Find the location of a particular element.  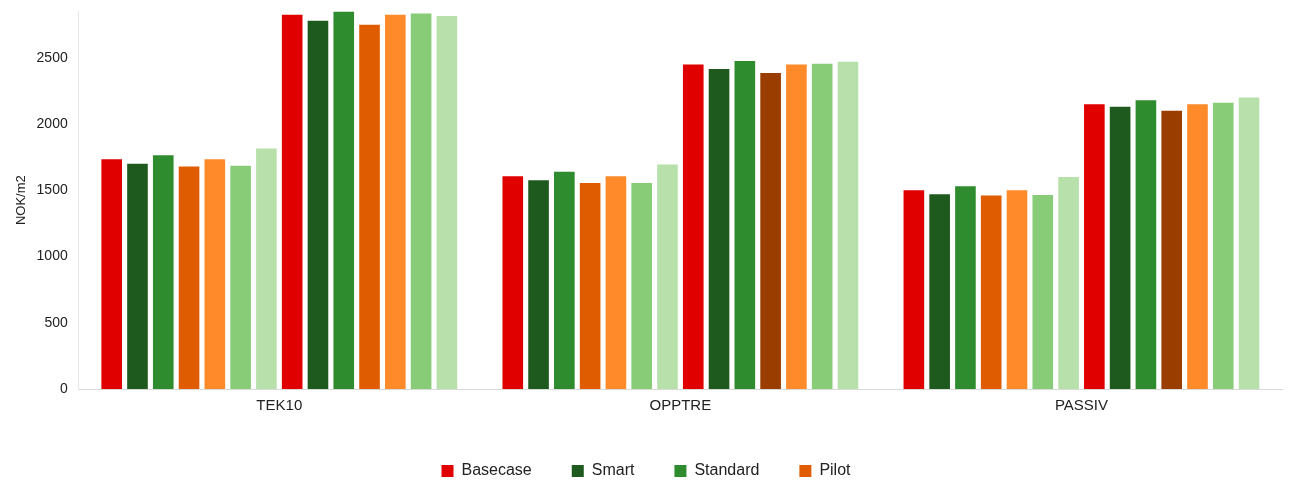

y-tick-label: 1500 is located at coordinates (52, 189).